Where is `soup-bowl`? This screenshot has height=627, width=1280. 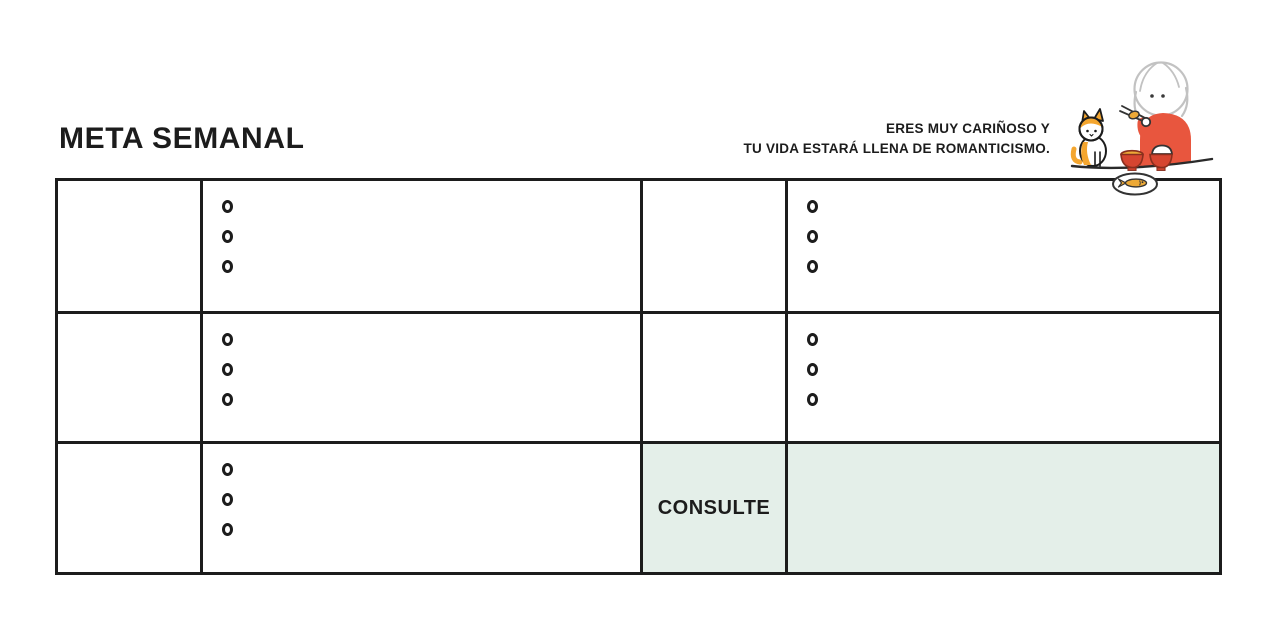
soup-bowl is located at coordinates (1132, 160).